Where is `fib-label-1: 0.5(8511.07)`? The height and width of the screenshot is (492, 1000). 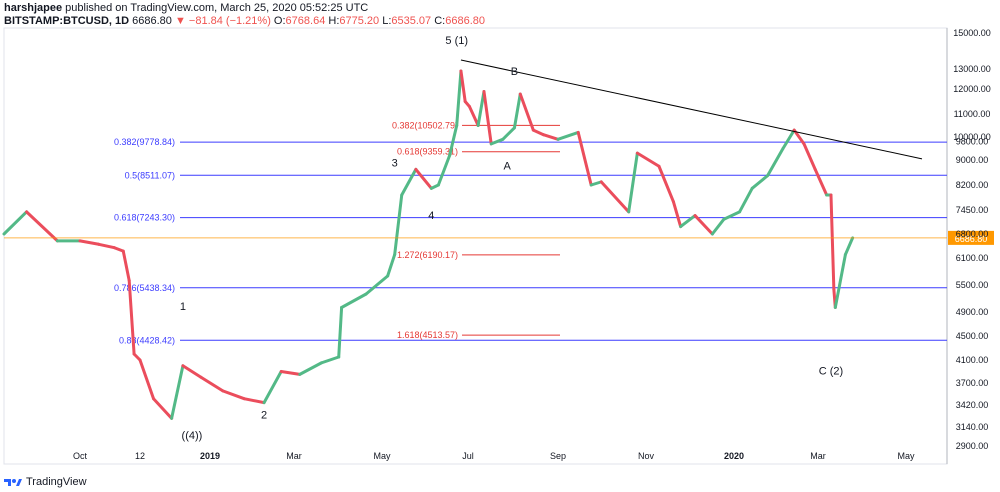 fib-label-1: 0.5(8511.07) is located at coordinates (150, 175).